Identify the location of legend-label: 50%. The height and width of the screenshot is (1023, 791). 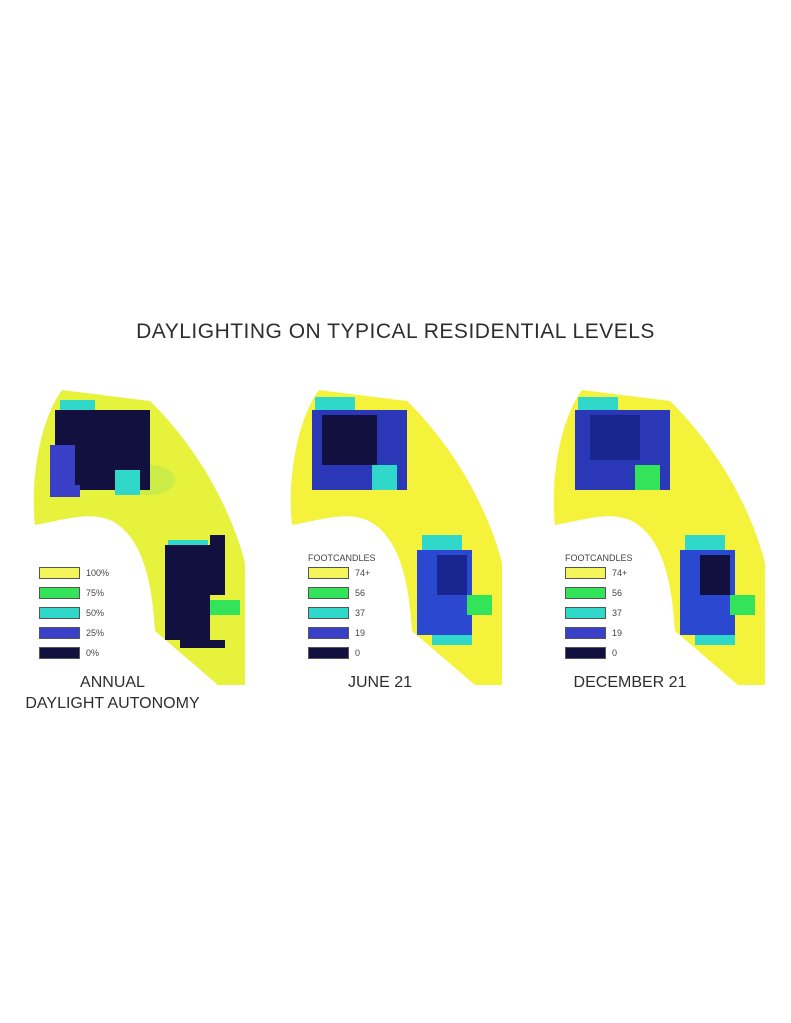
(95, 613).